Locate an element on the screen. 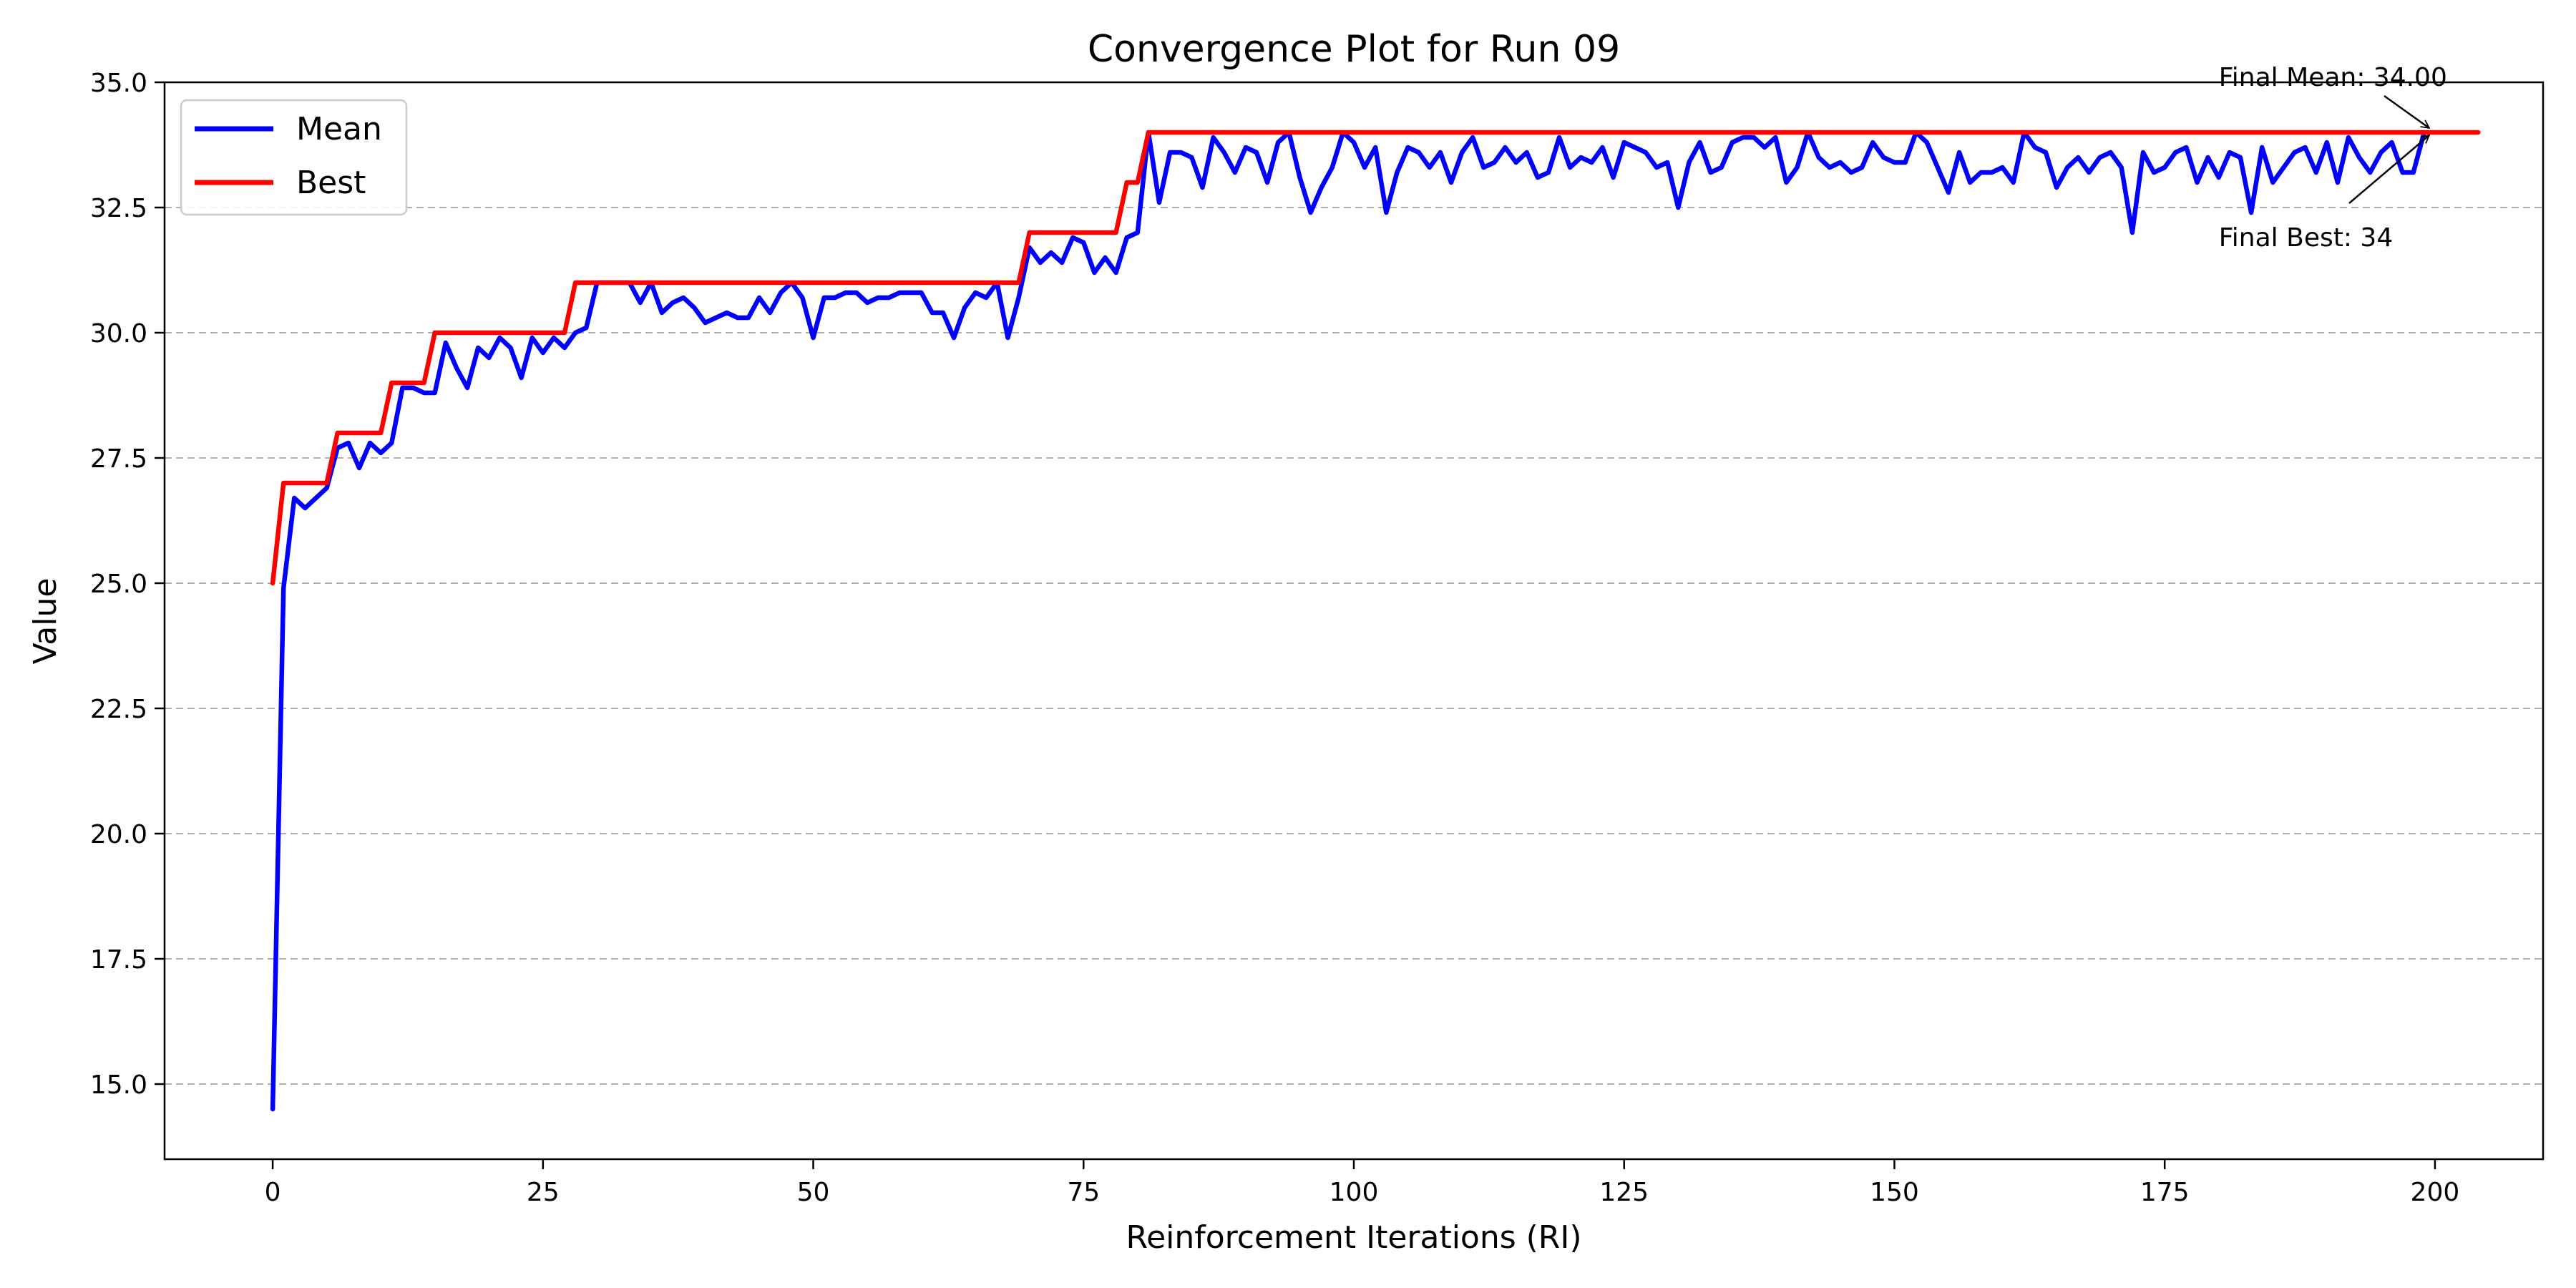 Image resolution: width=2576 pixels, height=1288 pixels. x-tick-label: 50 is located at coordinates (813, 1192).